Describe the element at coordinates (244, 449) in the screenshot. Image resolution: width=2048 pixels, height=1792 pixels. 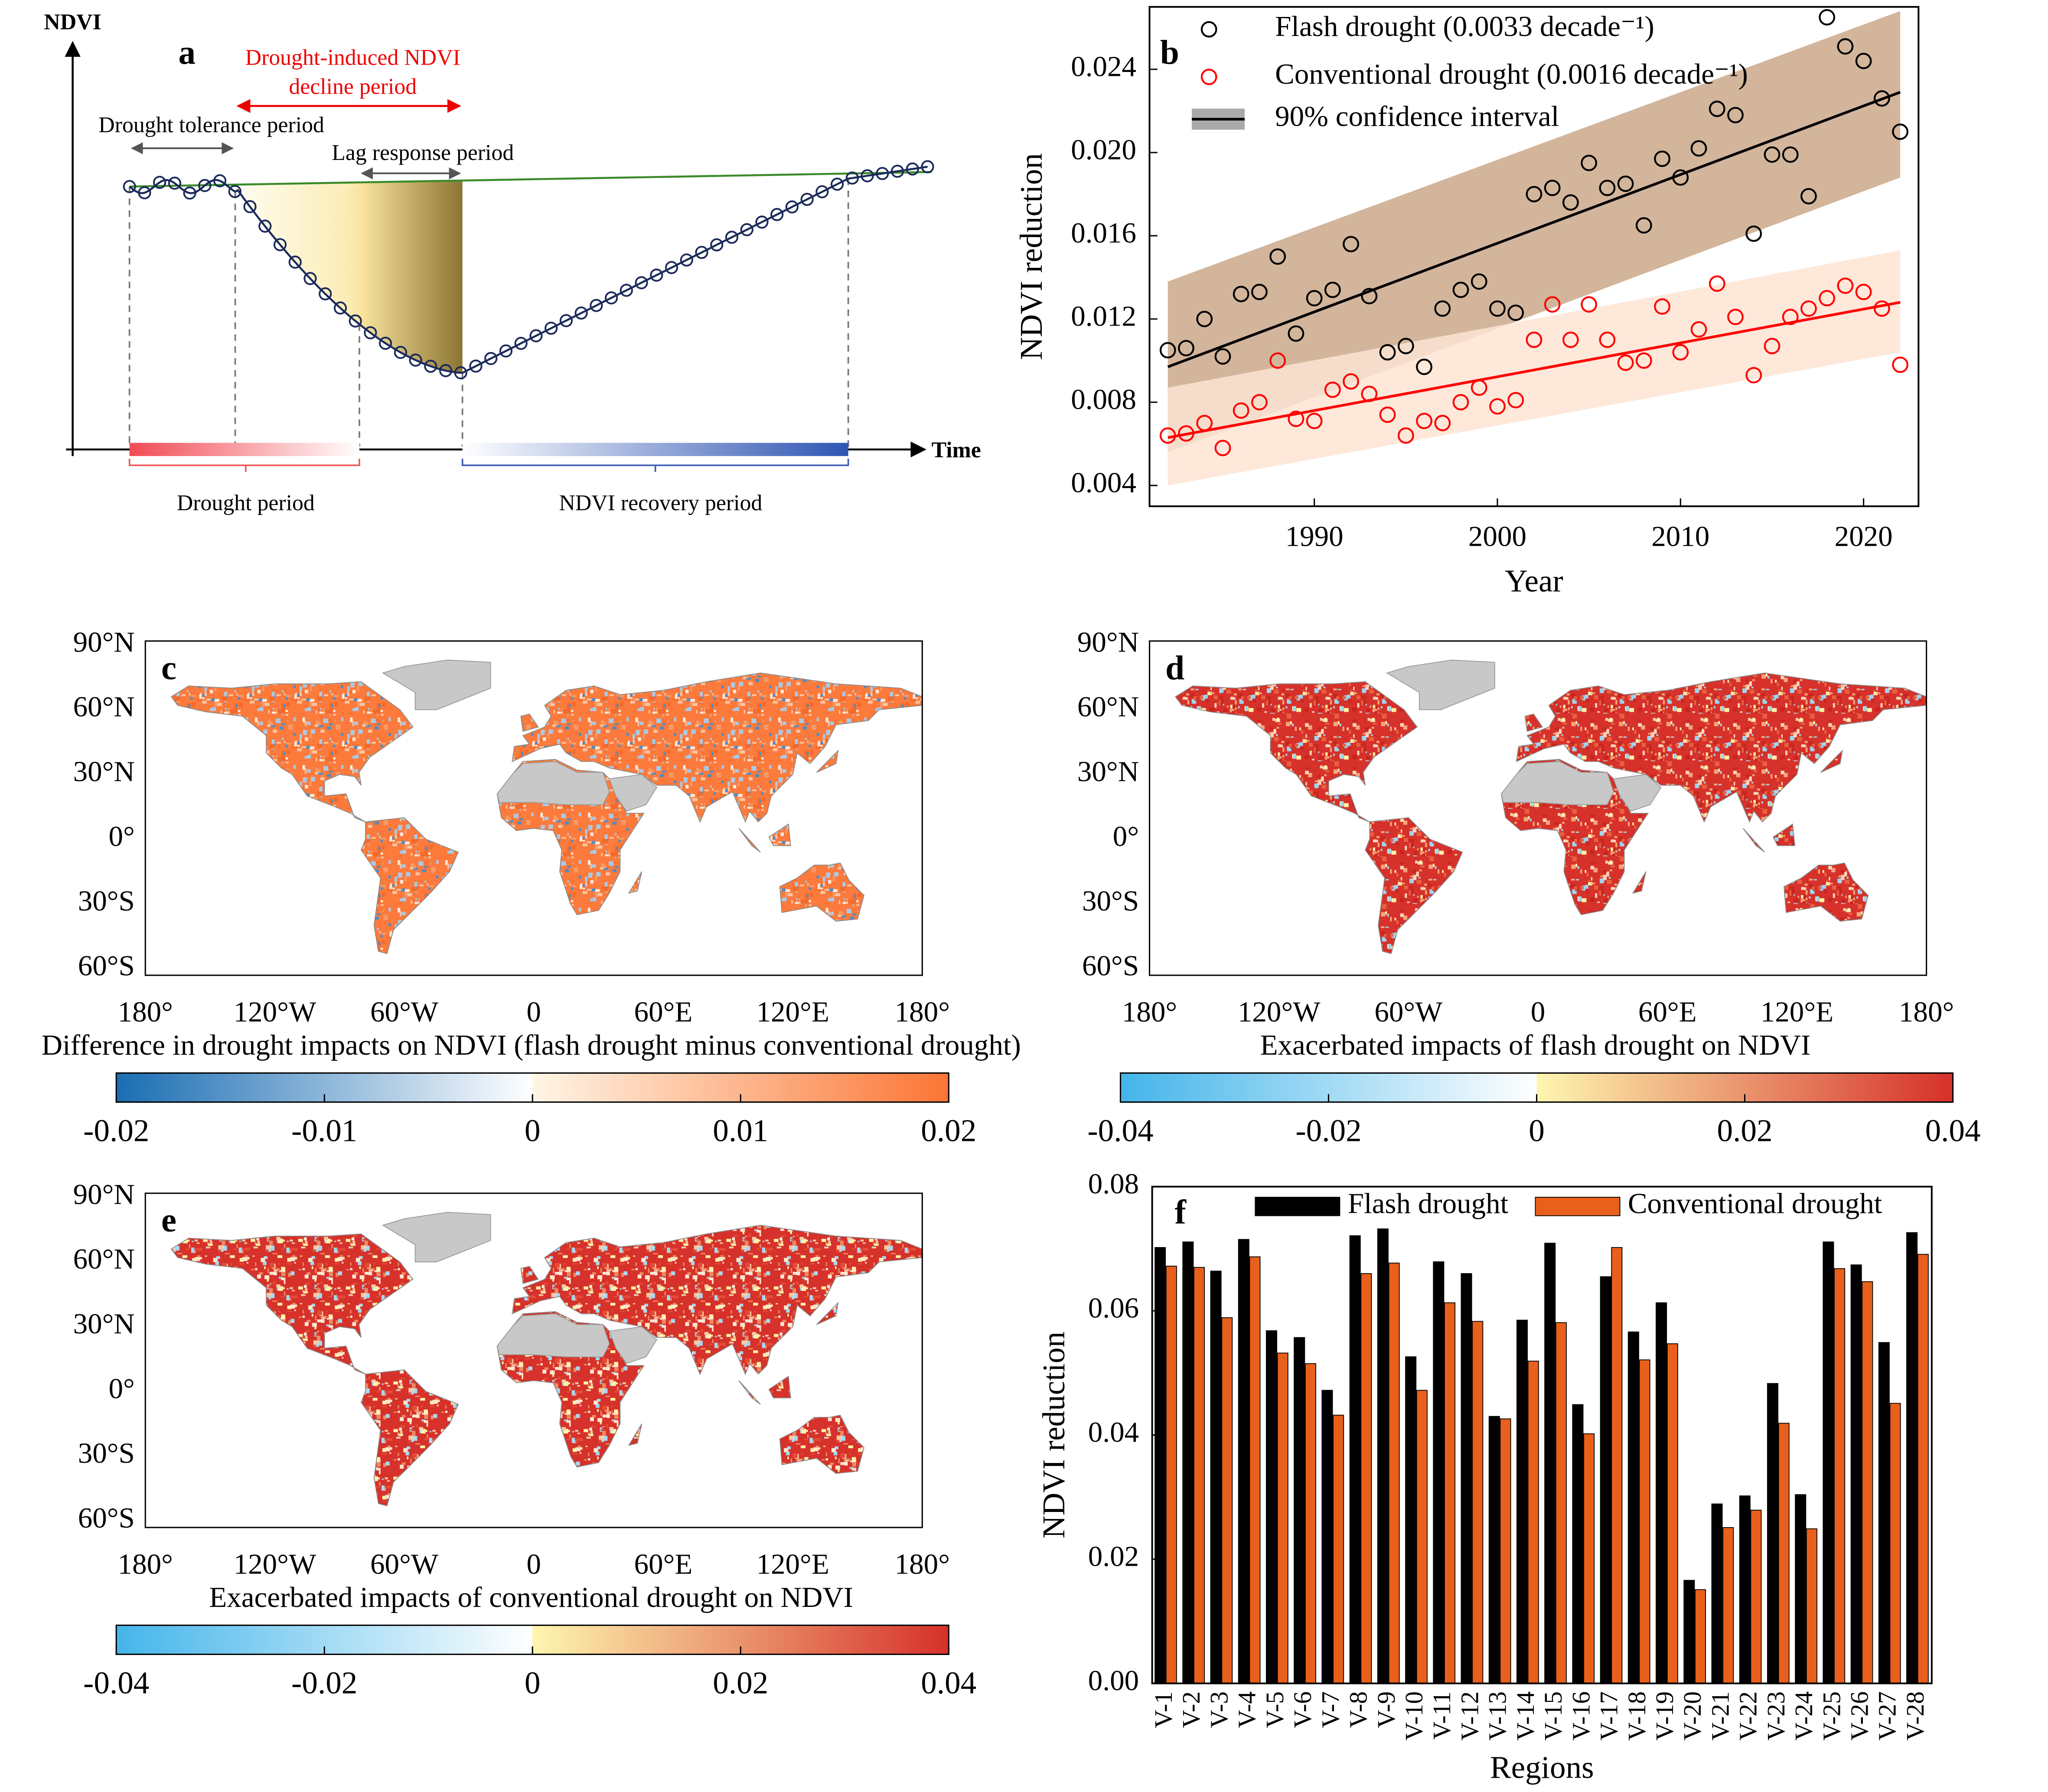
I see `drought-bar` at that location.